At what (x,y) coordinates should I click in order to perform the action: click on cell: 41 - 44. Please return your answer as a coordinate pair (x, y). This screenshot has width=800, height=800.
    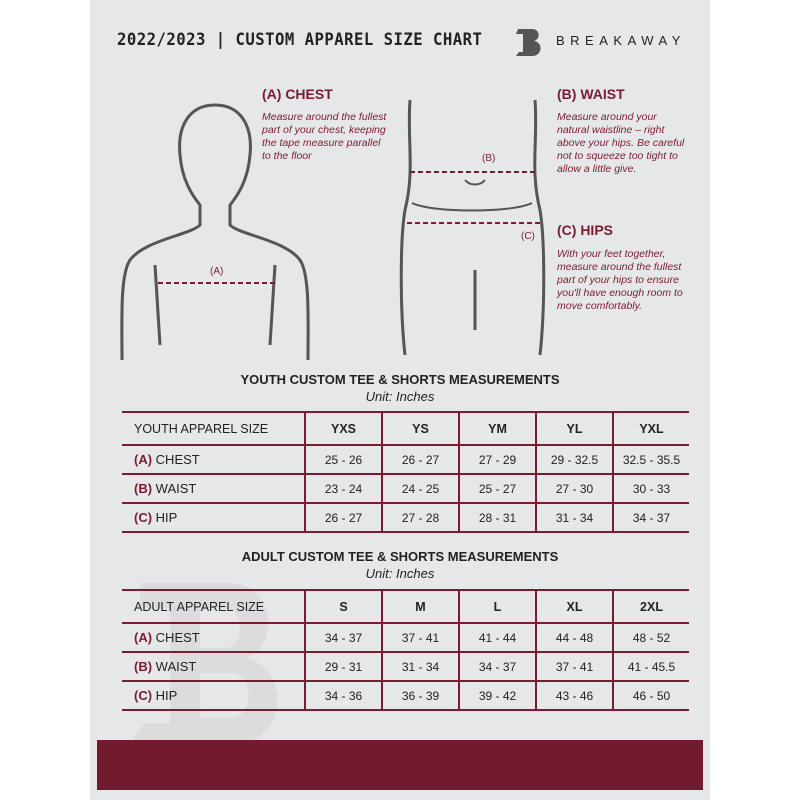
    Looking at the image, I should click on (497, 638).